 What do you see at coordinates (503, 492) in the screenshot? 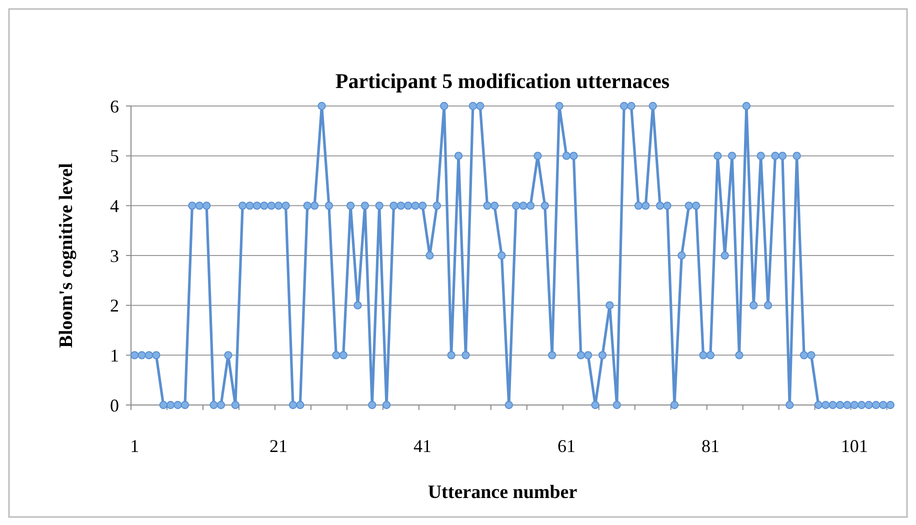
I see `x-axis-title: Utterance number` at bounding box center [503, 492].